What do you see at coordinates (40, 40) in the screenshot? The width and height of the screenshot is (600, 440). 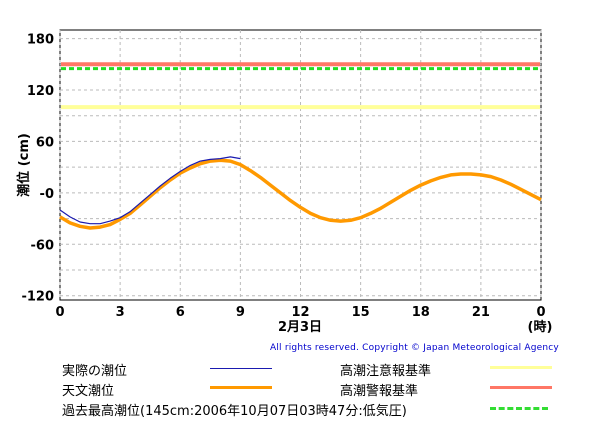 I see `y-tick-label: 180` at bounding box center [40, 40].